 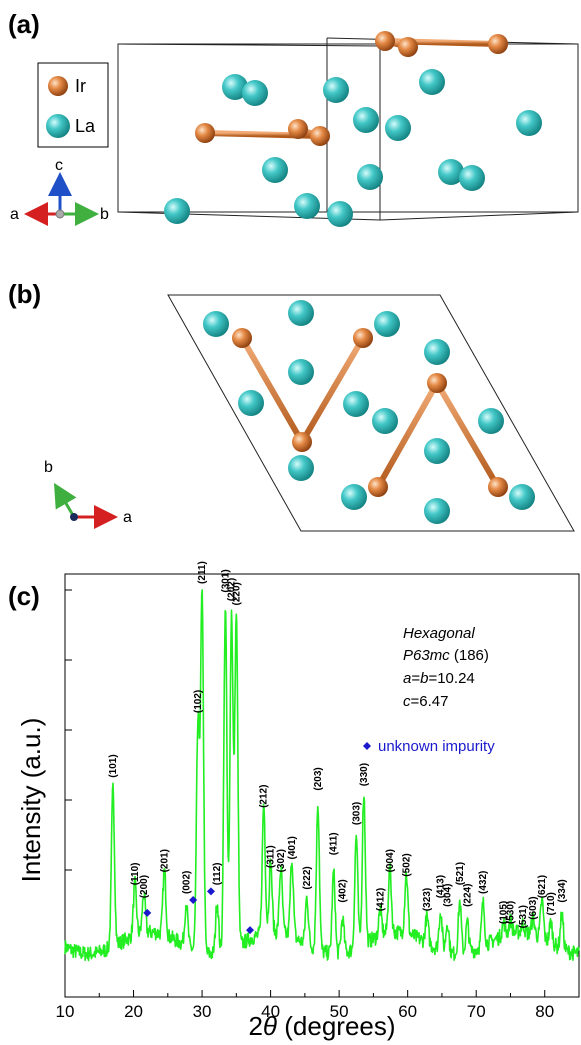 What do you see at coordinates (24, 24) in the screenshot?
I see `panel-a-label: (a)` at bounding box center [24, 24].